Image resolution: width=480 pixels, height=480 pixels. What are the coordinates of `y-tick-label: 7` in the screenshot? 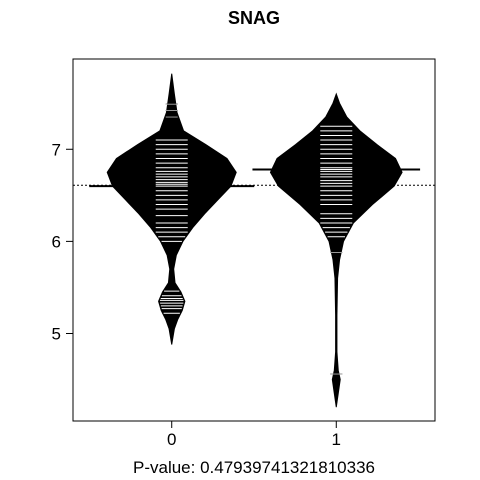 It's located at (56, 149).